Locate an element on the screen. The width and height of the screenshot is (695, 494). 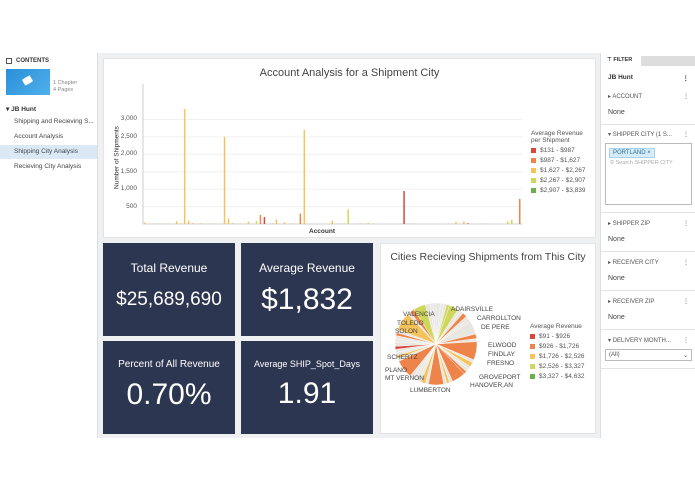
filter-receiver-zip: ▸ RECEIVER ZIP ⋮ None is located at coordinates (648, 314).